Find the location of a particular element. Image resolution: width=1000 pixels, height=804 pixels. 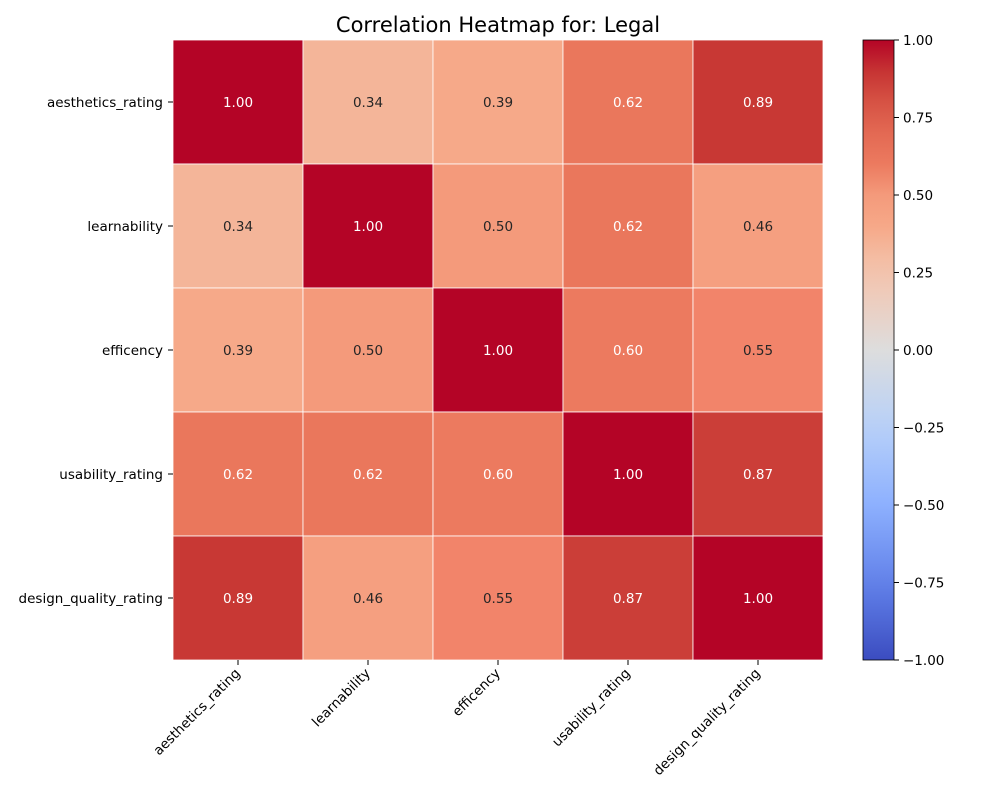

colorbar-tick-label: 0.75 is located at coordinates (918, 119).